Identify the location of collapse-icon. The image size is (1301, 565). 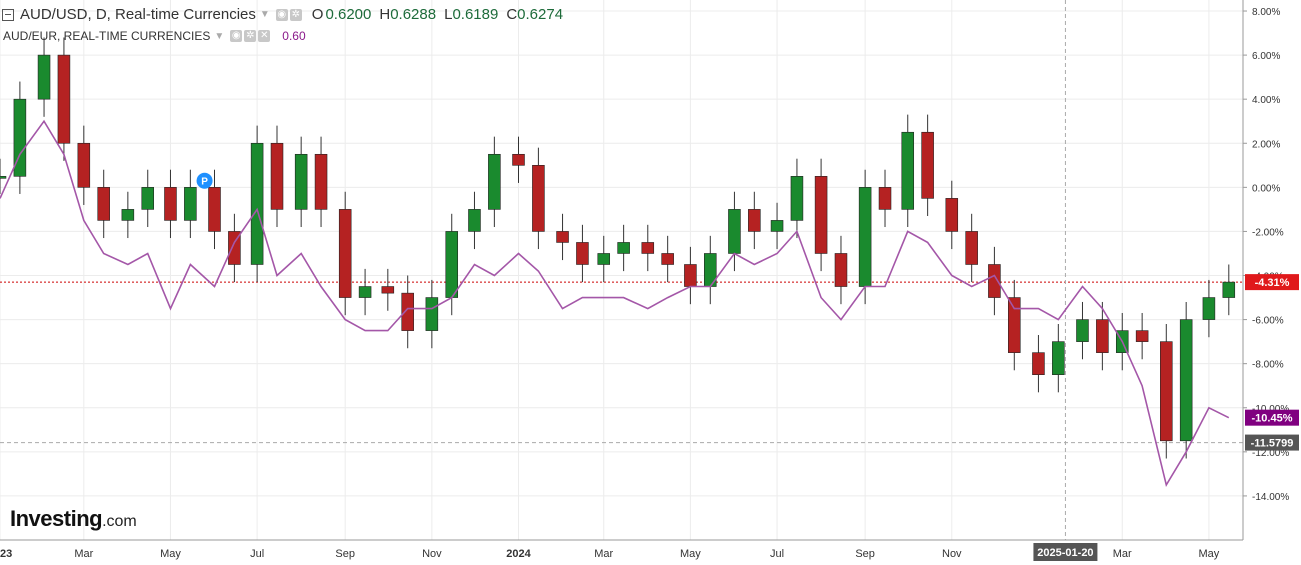
(8, 14).